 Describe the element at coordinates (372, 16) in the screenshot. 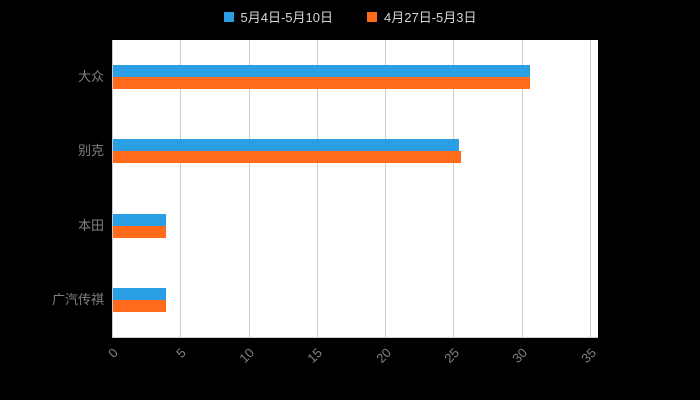

I see `legend-marker-orange-icon` at that location.